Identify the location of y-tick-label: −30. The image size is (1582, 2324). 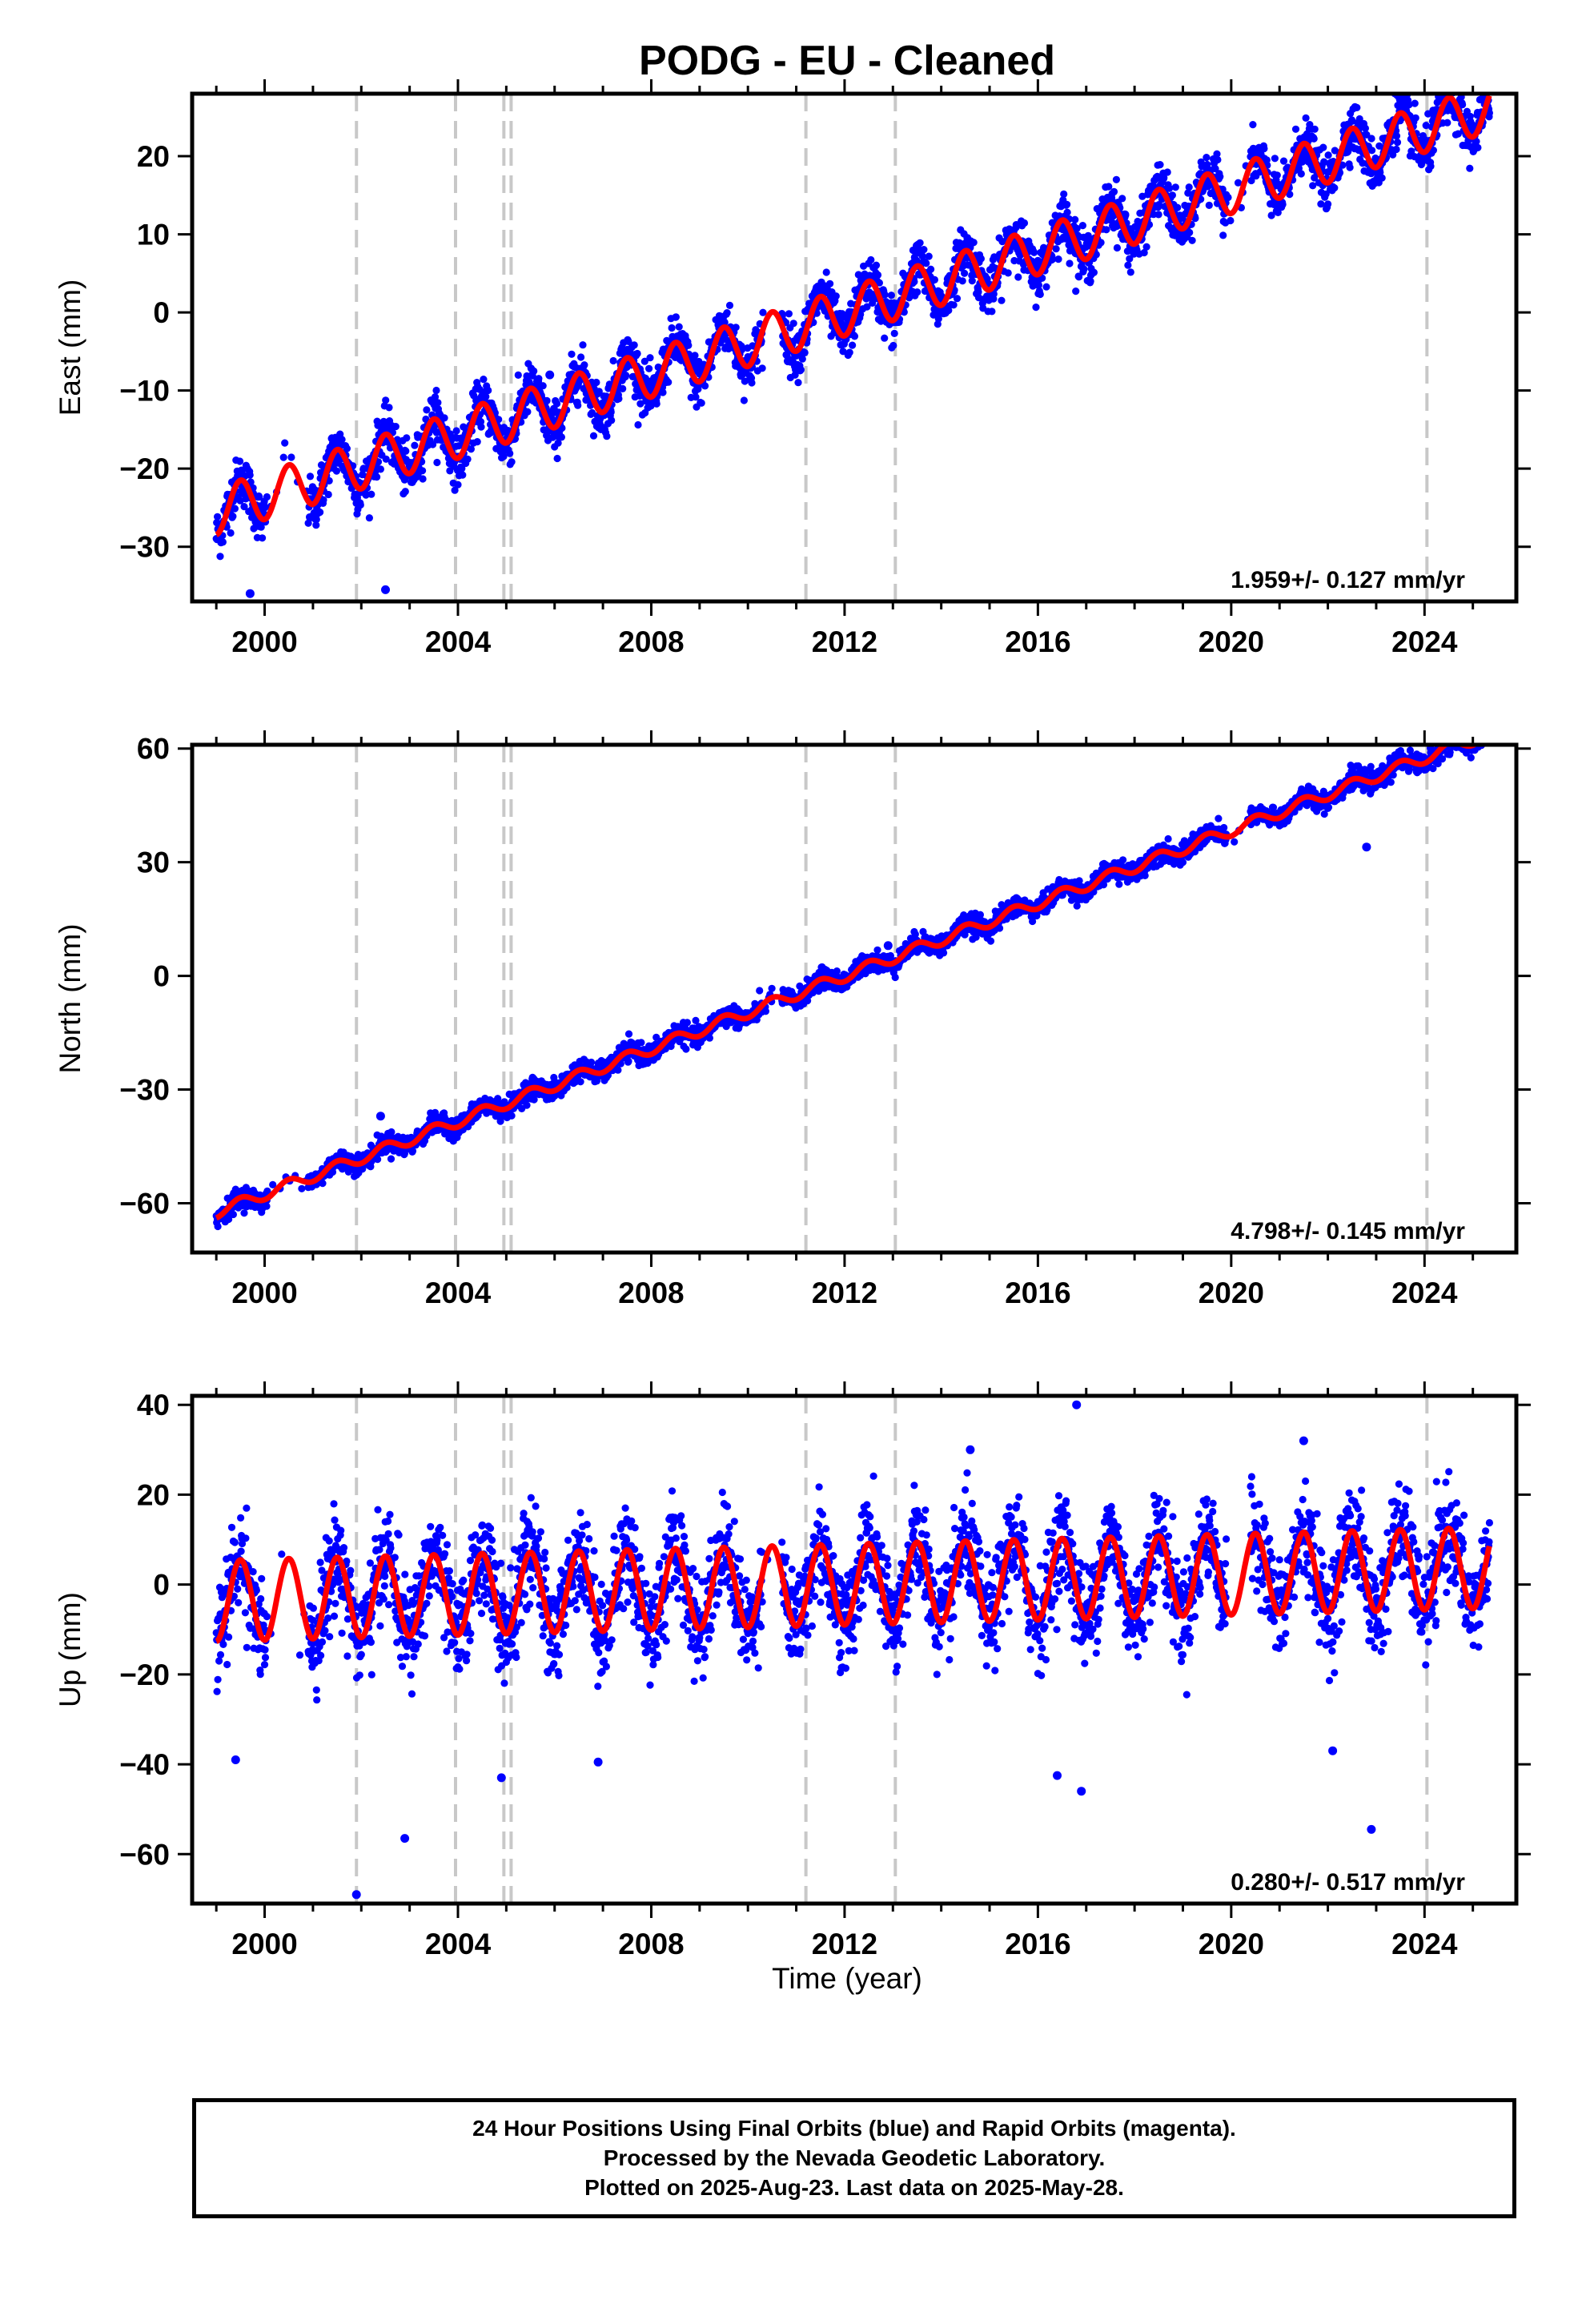
(144, 547).